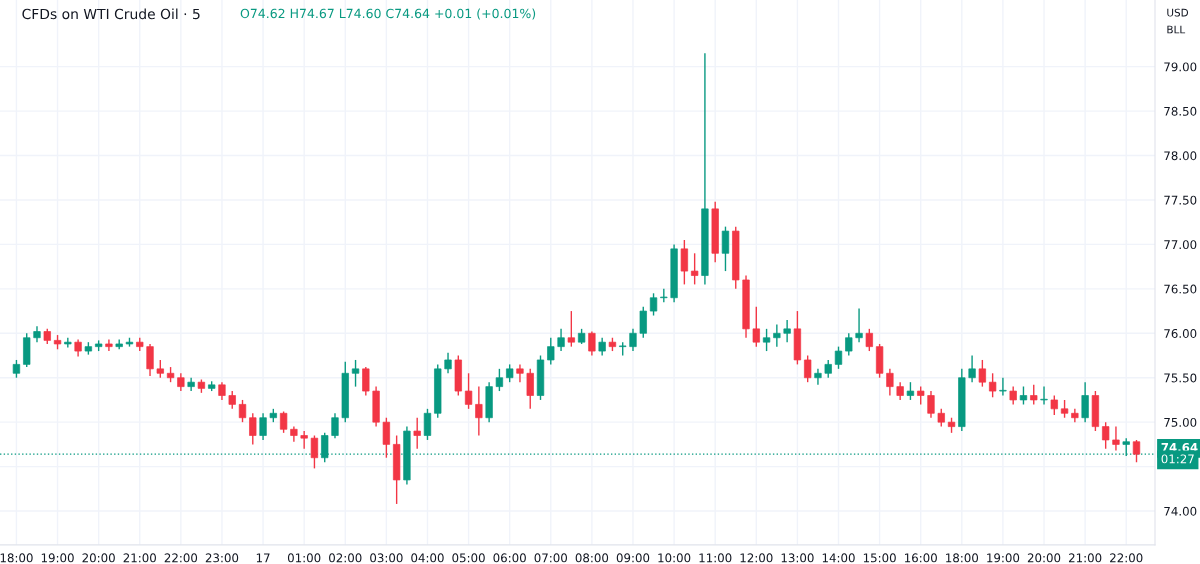 This screenshot has width=1200, height=564. Describe the element at coordinates (386, 558) in the screenshot. I see `x-tick-label: 03:00` at that location.